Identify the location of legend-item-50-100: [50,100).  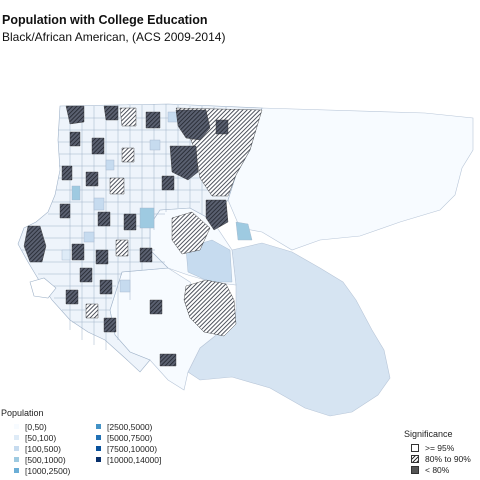
(35, 437).